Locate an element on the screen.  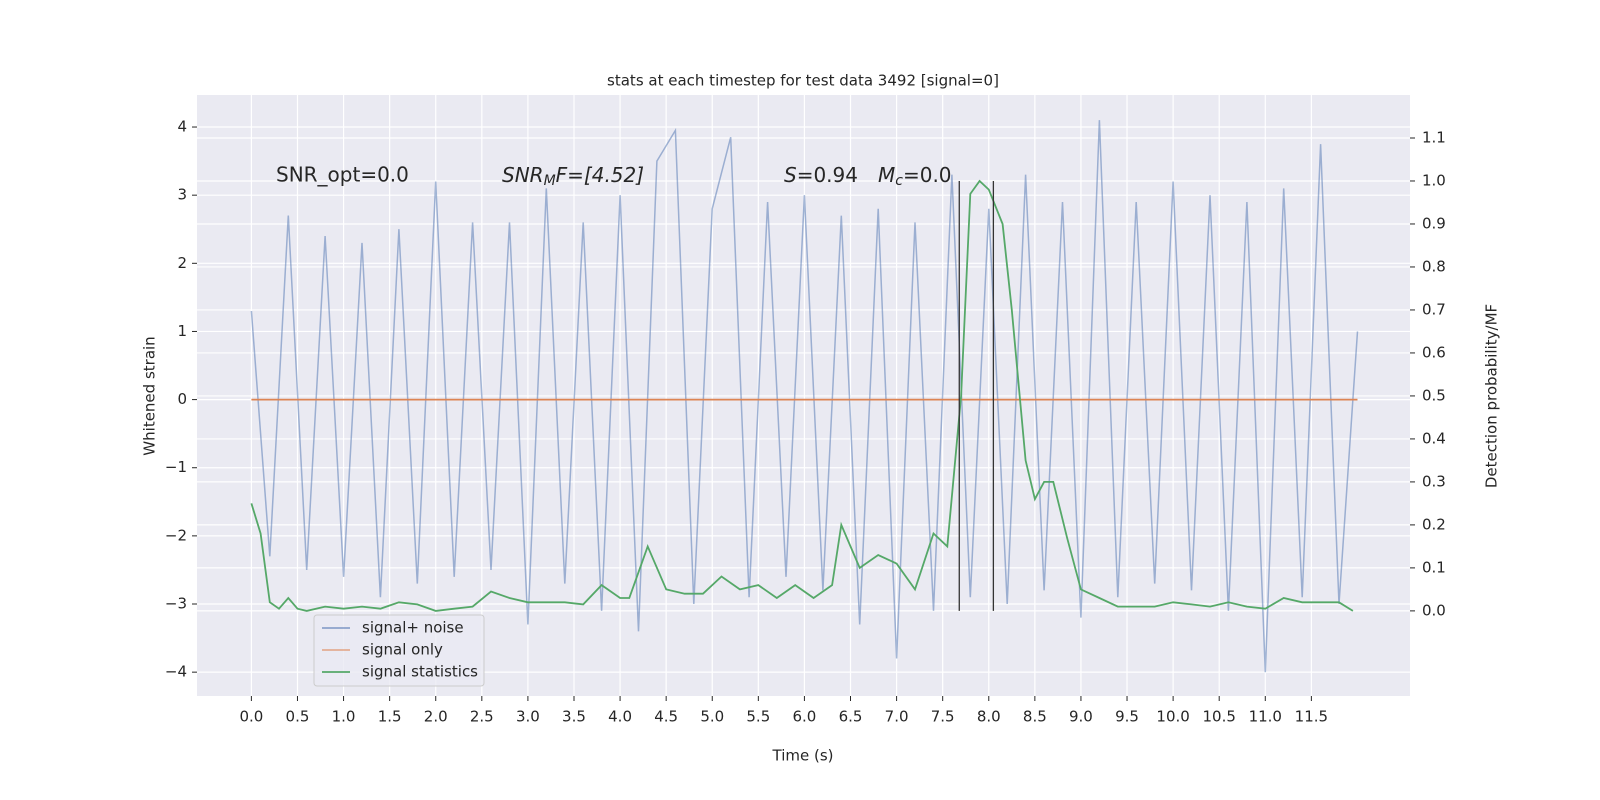
y-tick-label: −4 is located at coordinates (176, 672).